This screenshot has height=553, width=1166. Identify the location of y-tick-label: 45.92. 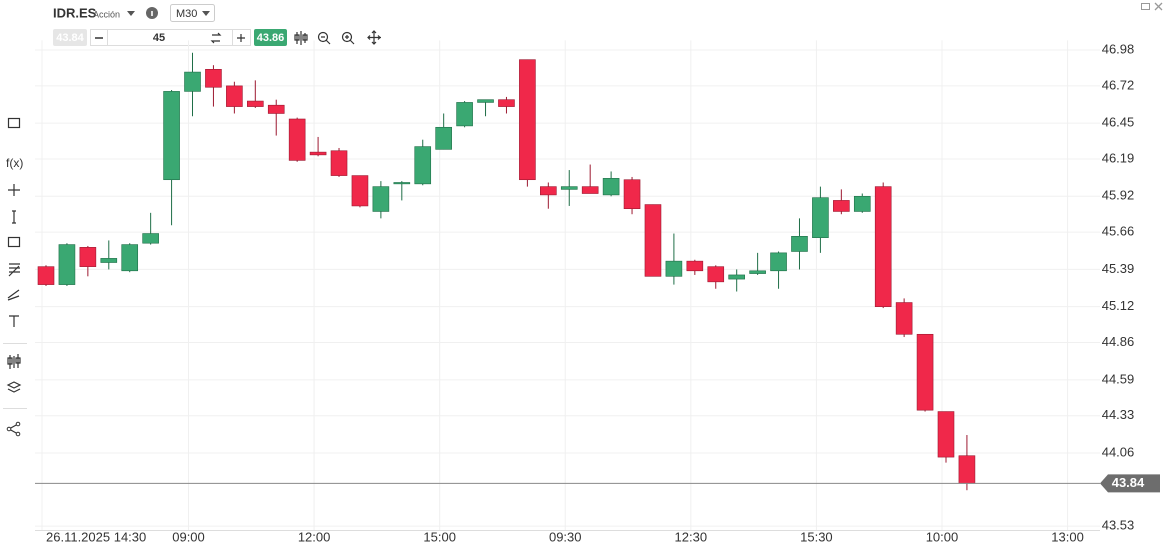
(1118, 195).